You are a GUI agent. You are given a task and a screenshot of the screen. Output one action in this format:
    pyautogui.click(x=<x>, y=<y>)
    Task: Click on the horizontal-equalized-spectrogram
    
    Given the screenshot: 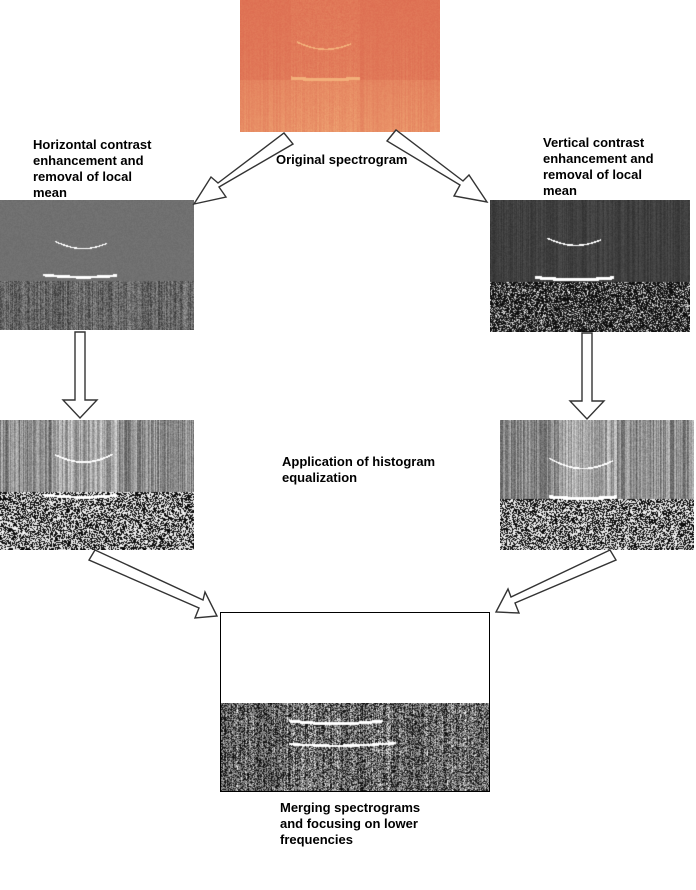 What is the action you would take?
    pyautogui.click(x=97, y=485)
    